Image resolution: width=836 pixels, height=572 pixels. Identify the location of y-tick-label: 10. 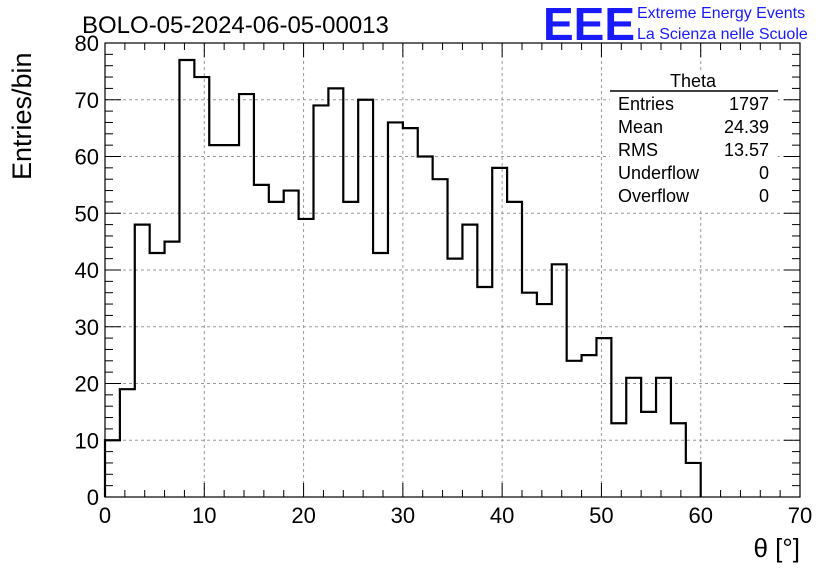
(87, 440).